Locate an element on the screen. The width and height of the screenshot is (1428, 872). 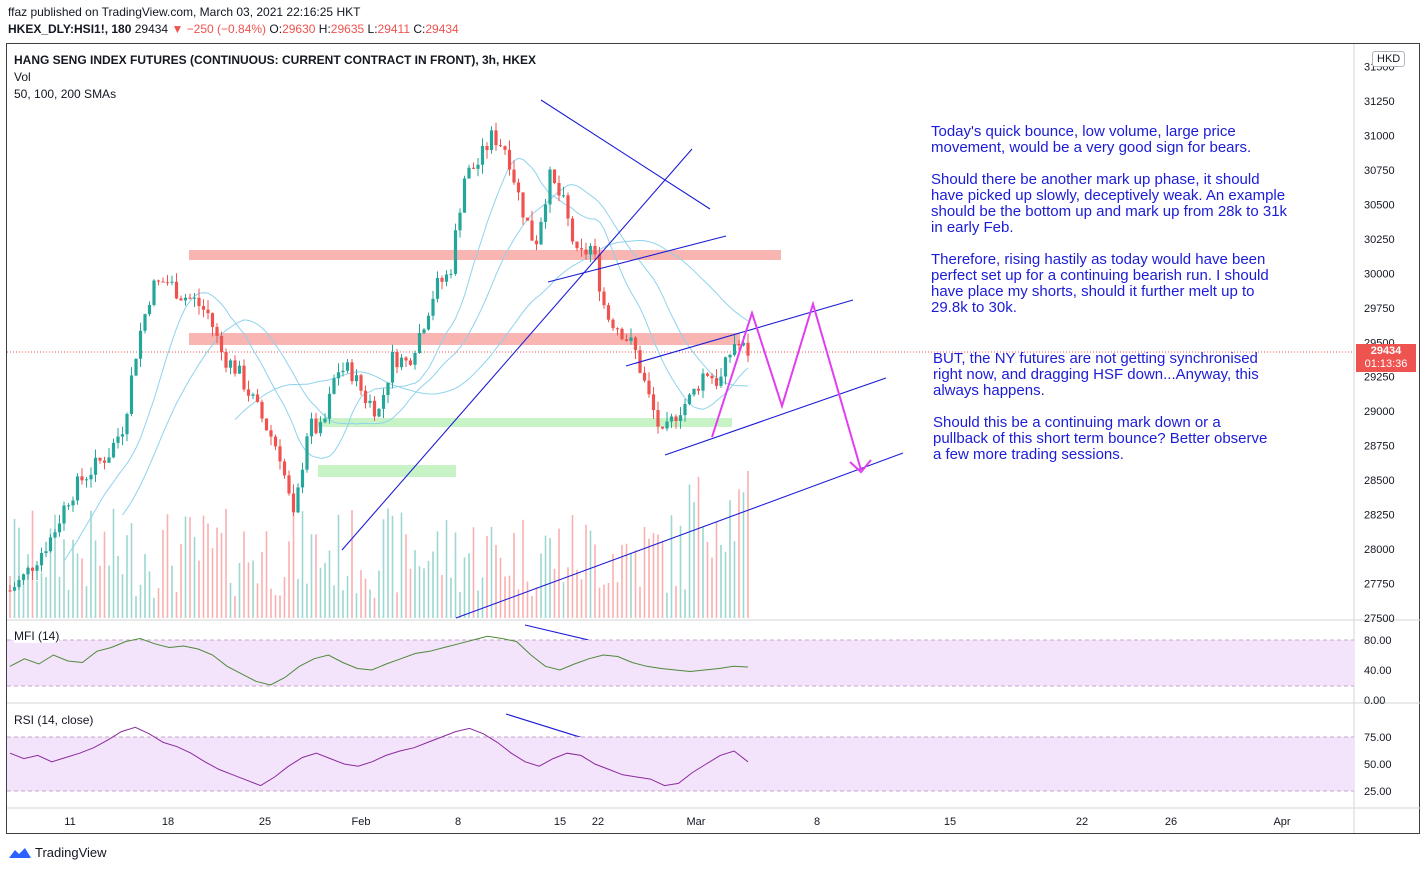
price-tick: 30500 is located at coordinates (1379, 205).